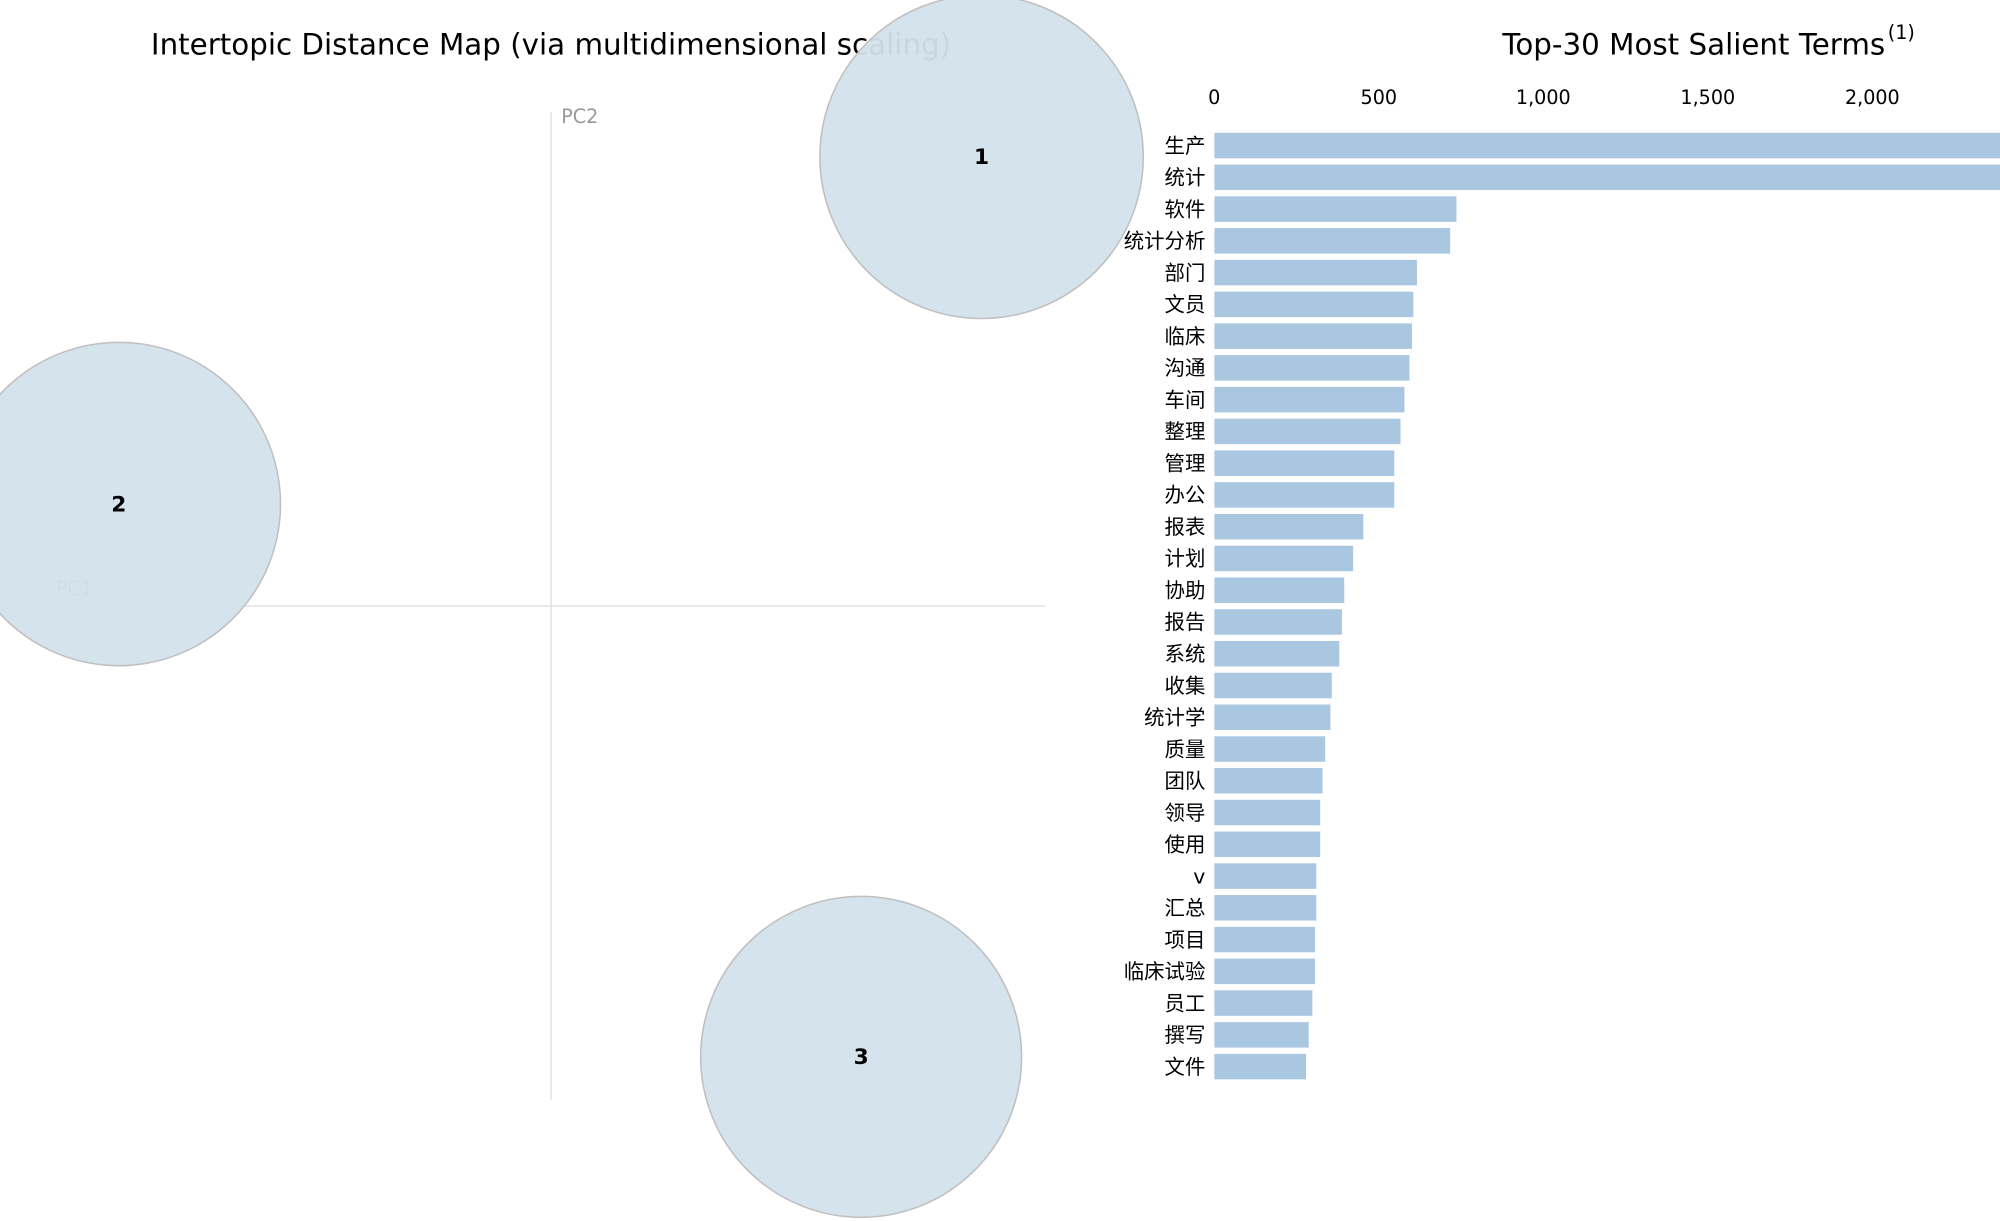 This screenshot has width=2000, height=1221. Describe the element at coordinates (1185, 781) in the screenshot. I see `y-tick-label: 团队` at that location.